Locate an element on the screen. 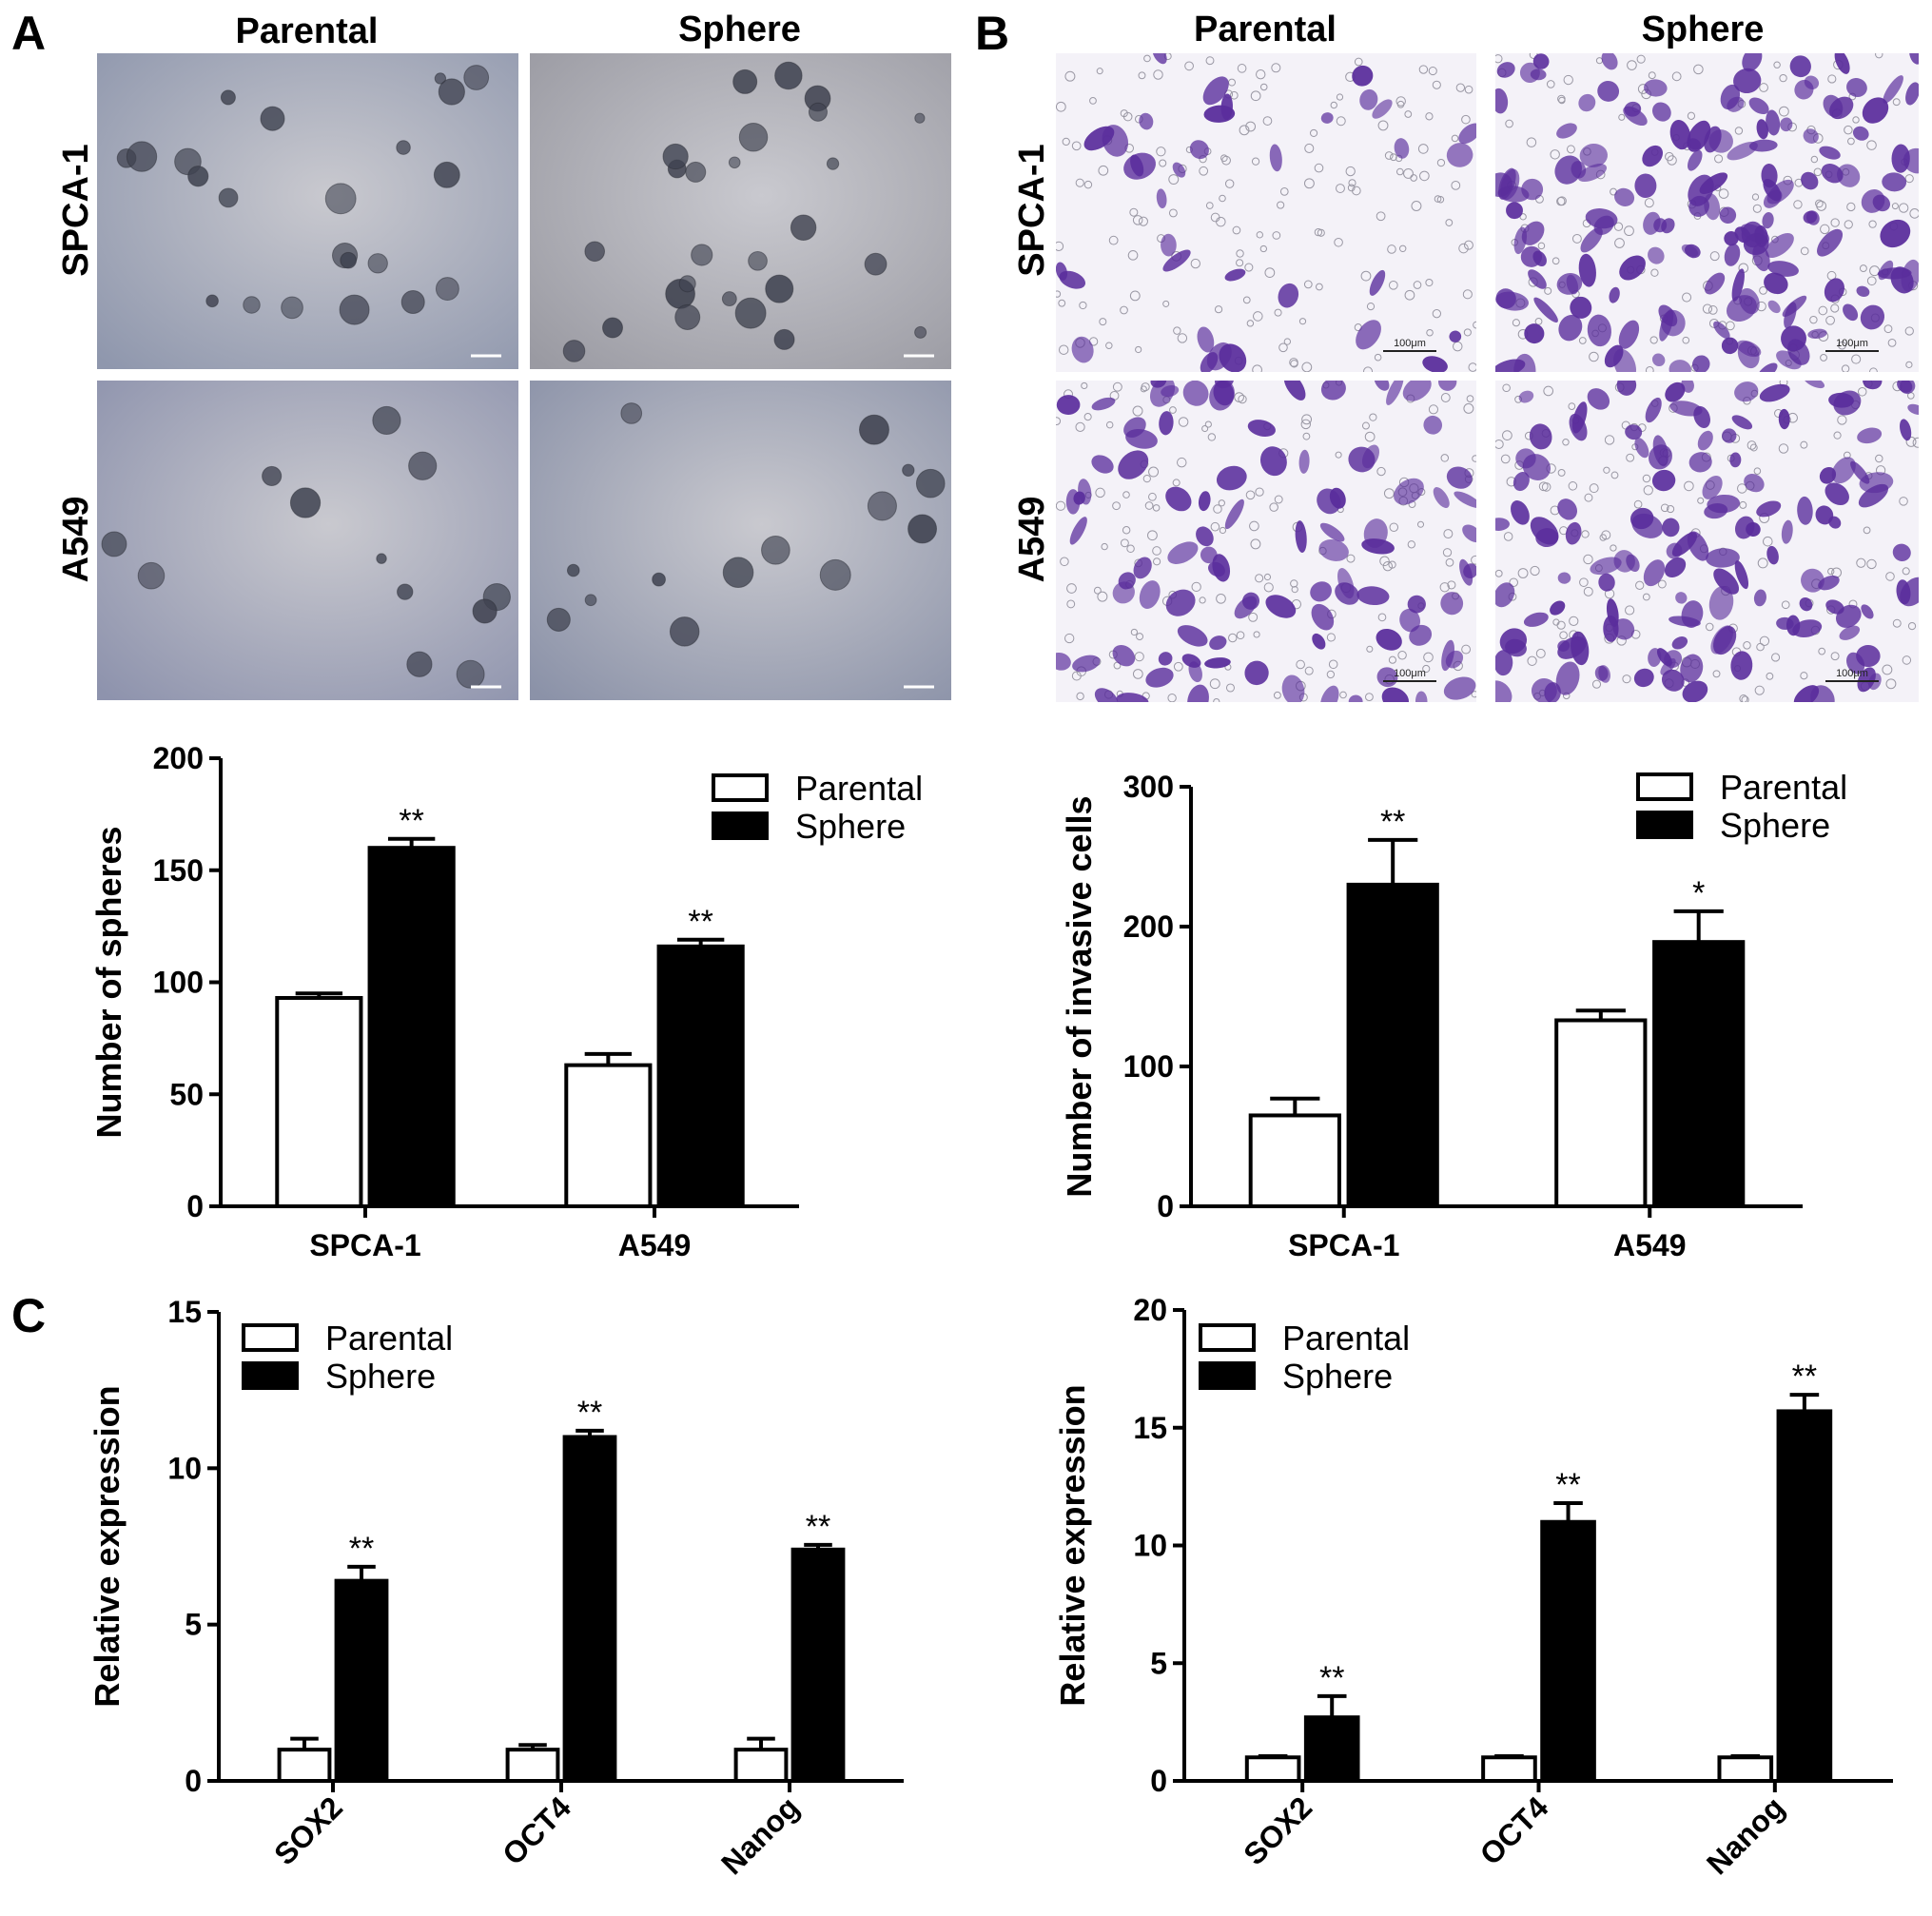 Image resolution: width=1932 pixels, height=1916 pixels. panel-b-letter: B is located at coordinates (993, 33).